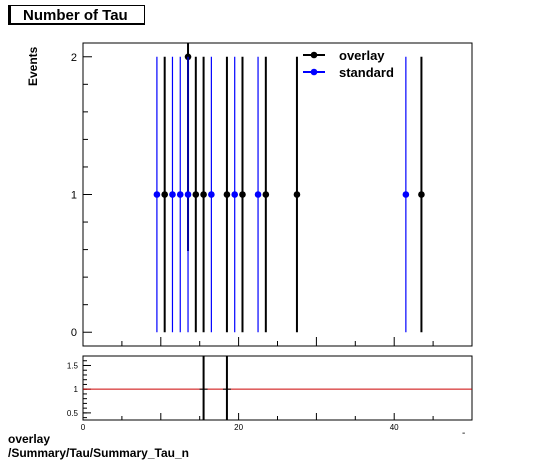 Image resolution: width=546 pixels, height=462 pixels. Describe the element at coordinates (463, 433) in the screenshot. I see `x-axis-corner-mark: -` at that location.